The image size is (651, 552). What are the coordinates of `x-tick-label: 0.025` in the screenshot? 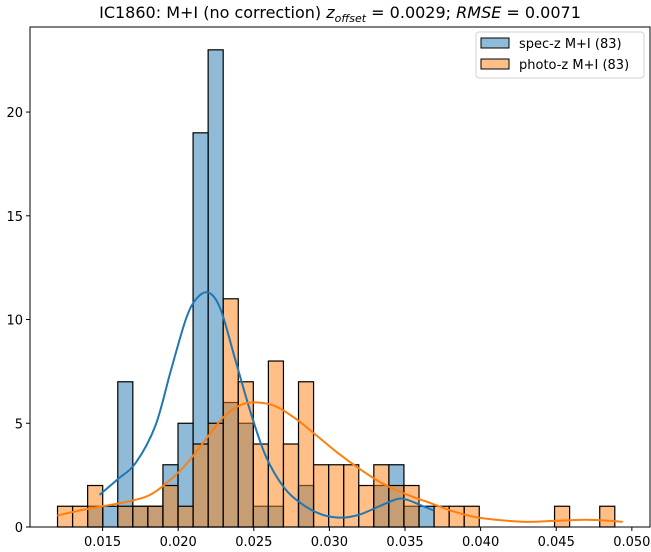 It's located at (253, 542).